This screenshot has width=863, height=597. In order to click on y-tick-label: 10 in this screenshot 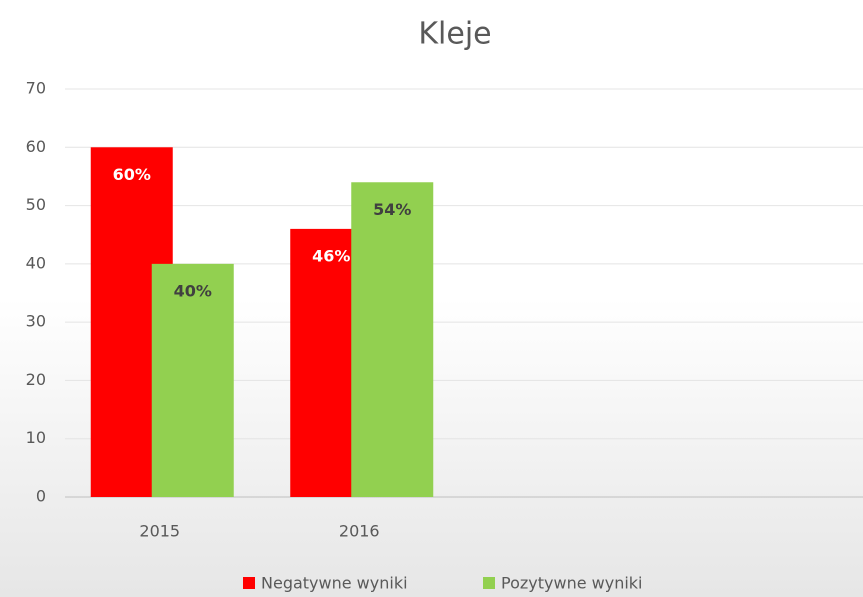, I will do `click(36, 437)`.